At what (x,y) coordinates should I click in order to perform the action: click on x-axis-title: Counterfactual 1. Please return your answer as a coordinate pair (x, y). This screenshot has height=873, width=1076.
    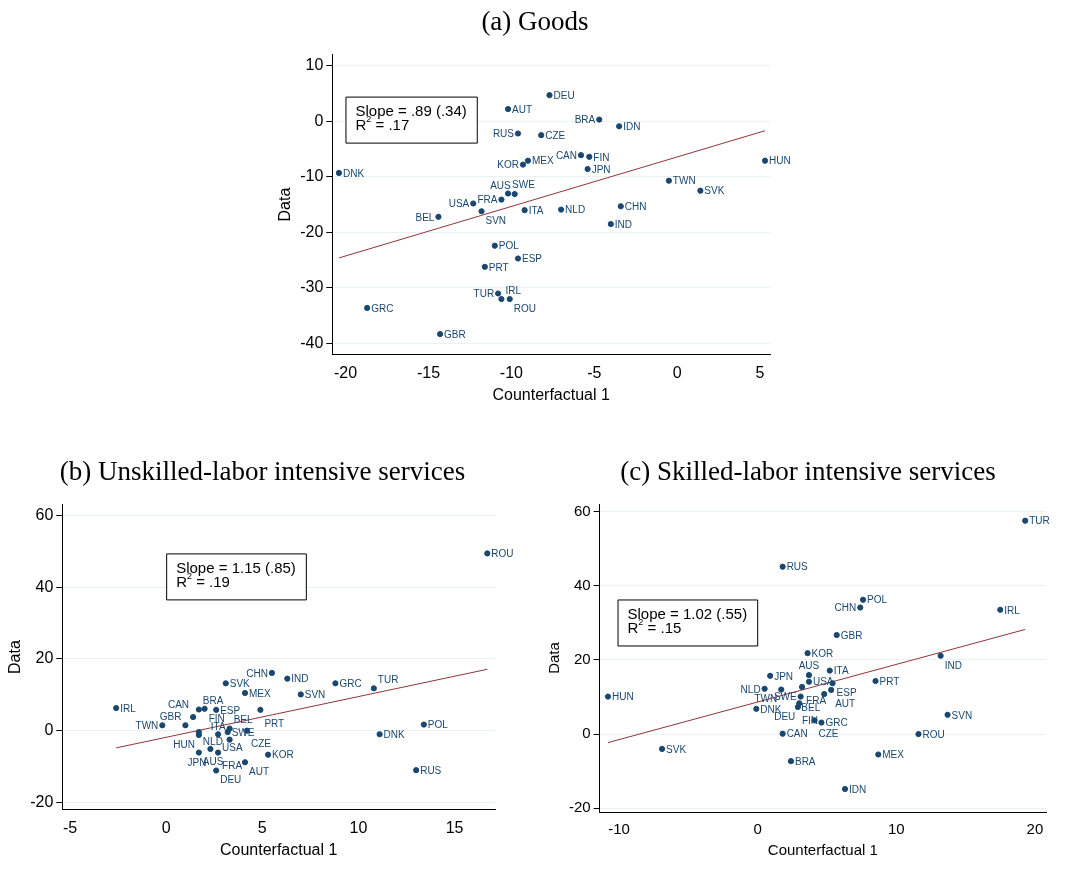
    Looking at the image, I should click on (551, 394).